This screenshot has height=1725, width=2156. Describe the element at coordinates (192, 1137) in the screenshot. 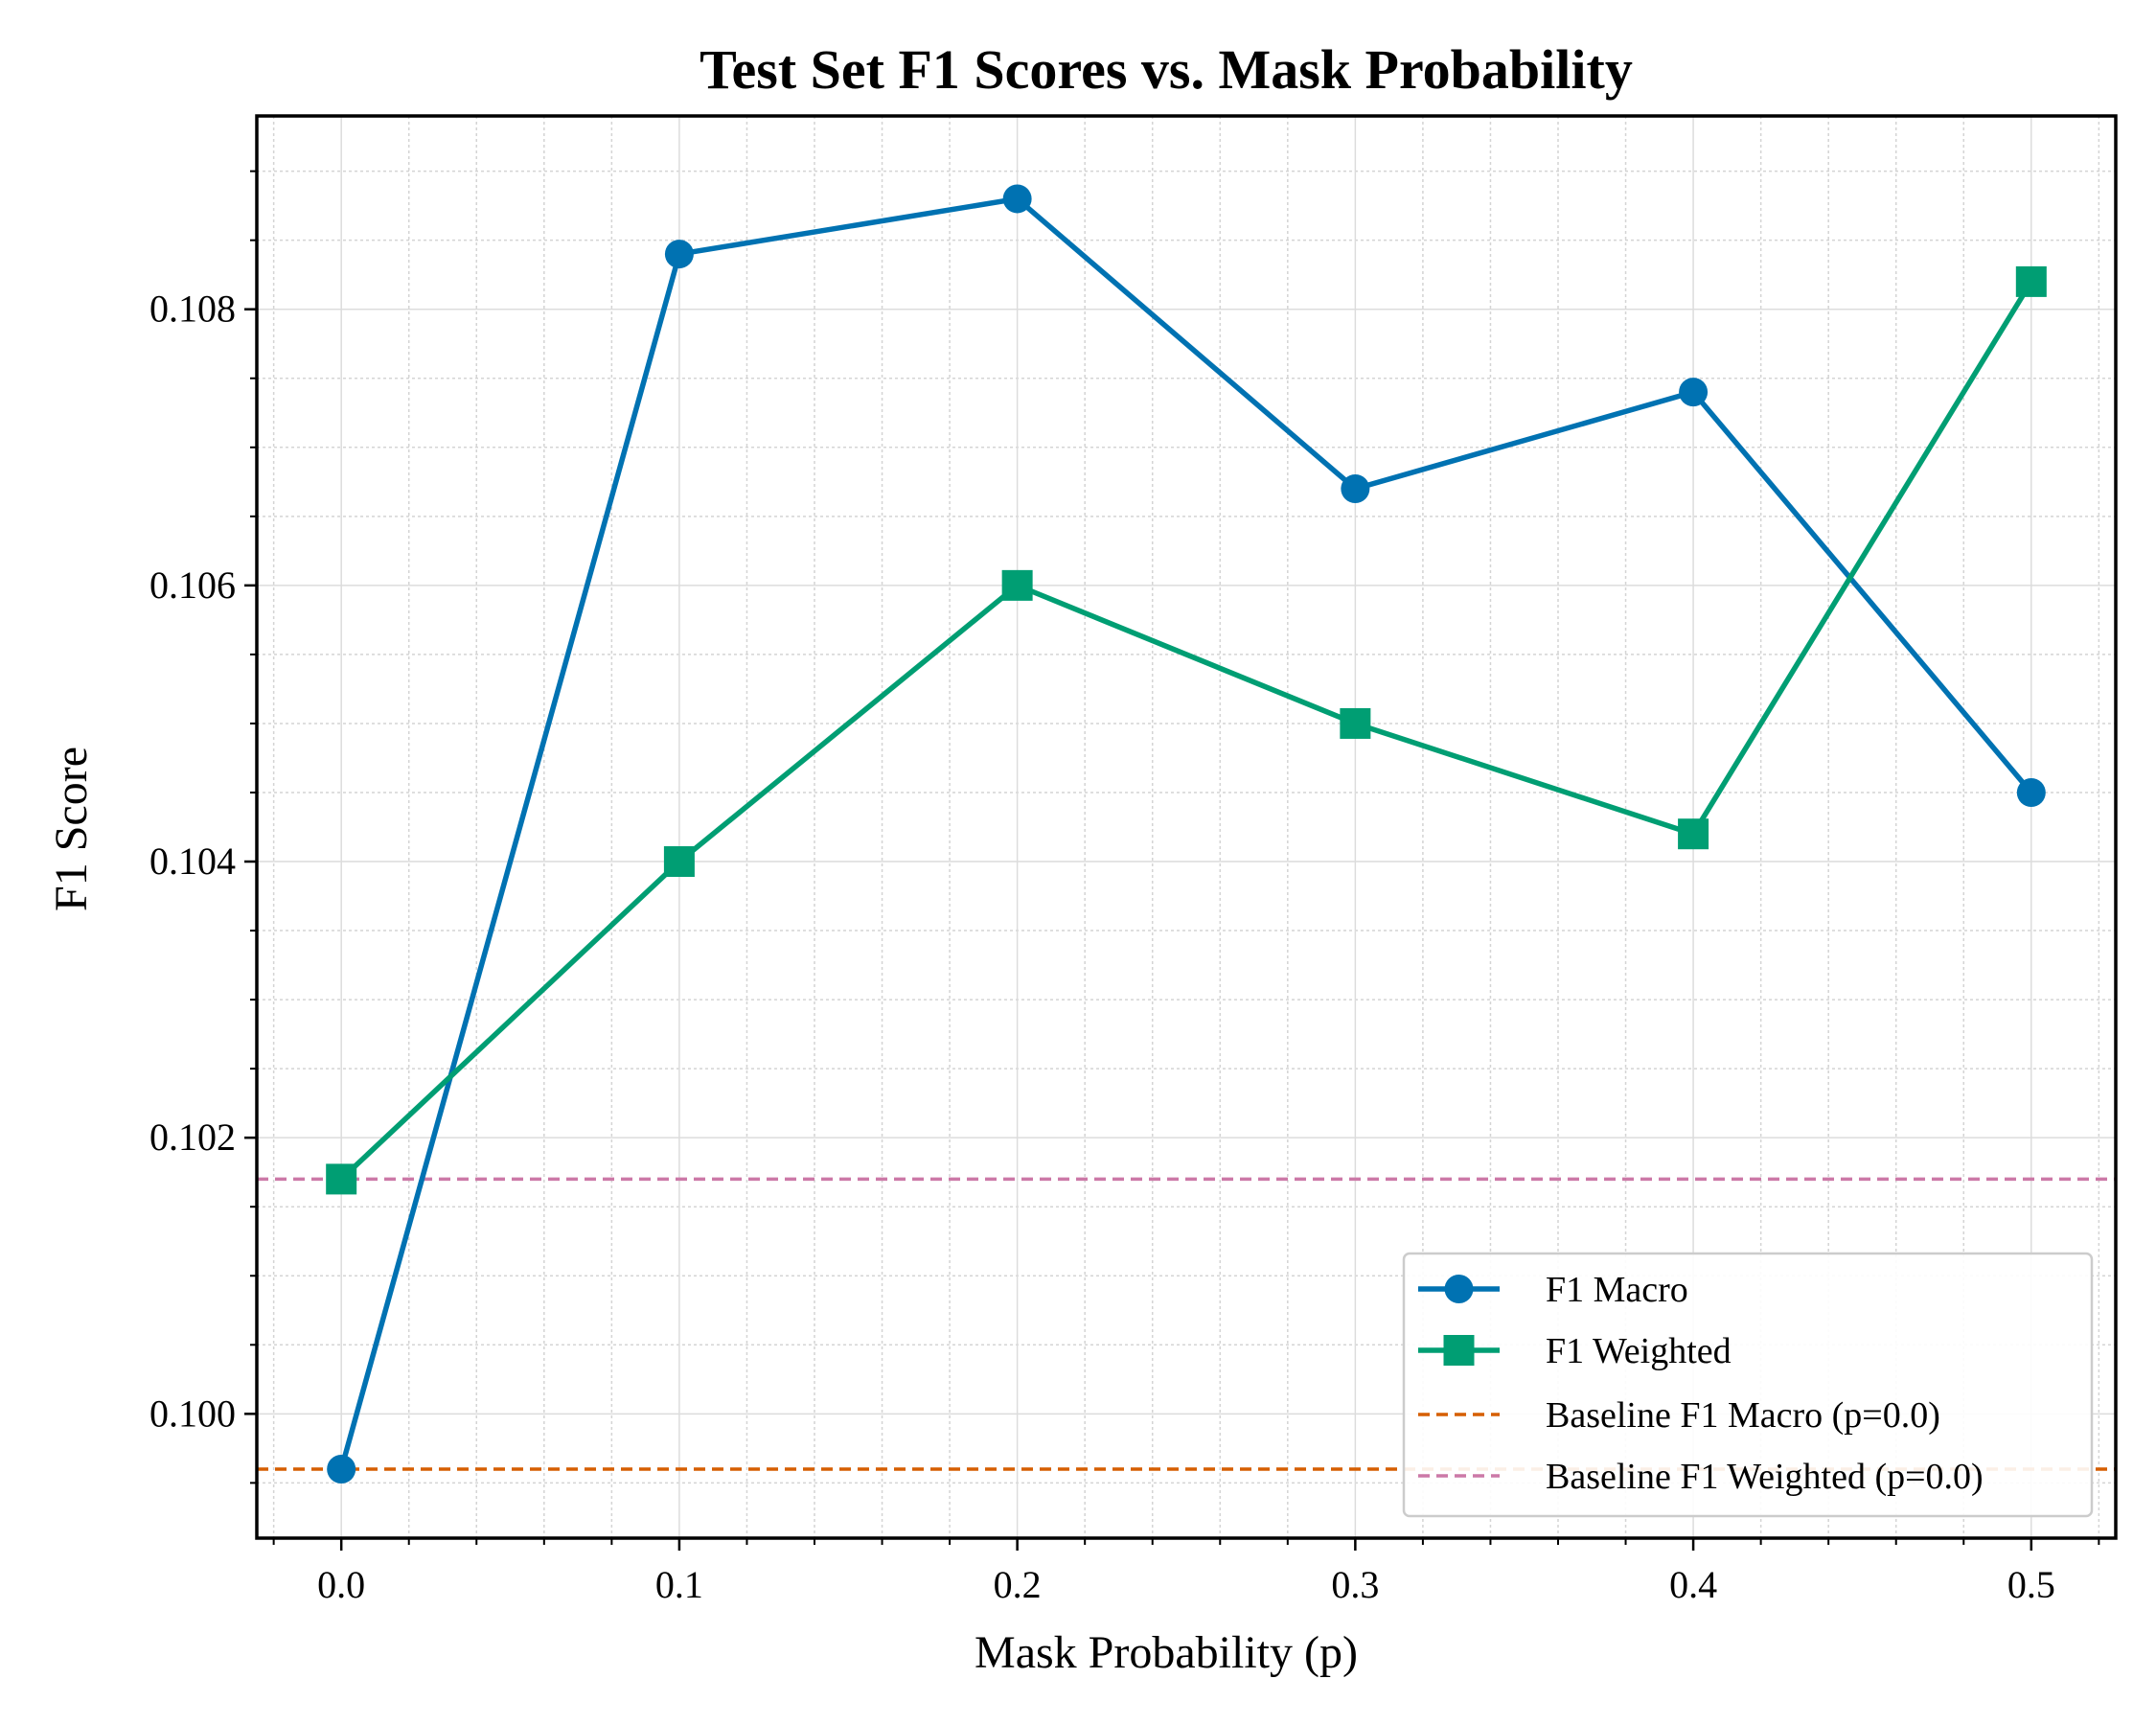

I see `y-tick-label: 0.102` at that location.